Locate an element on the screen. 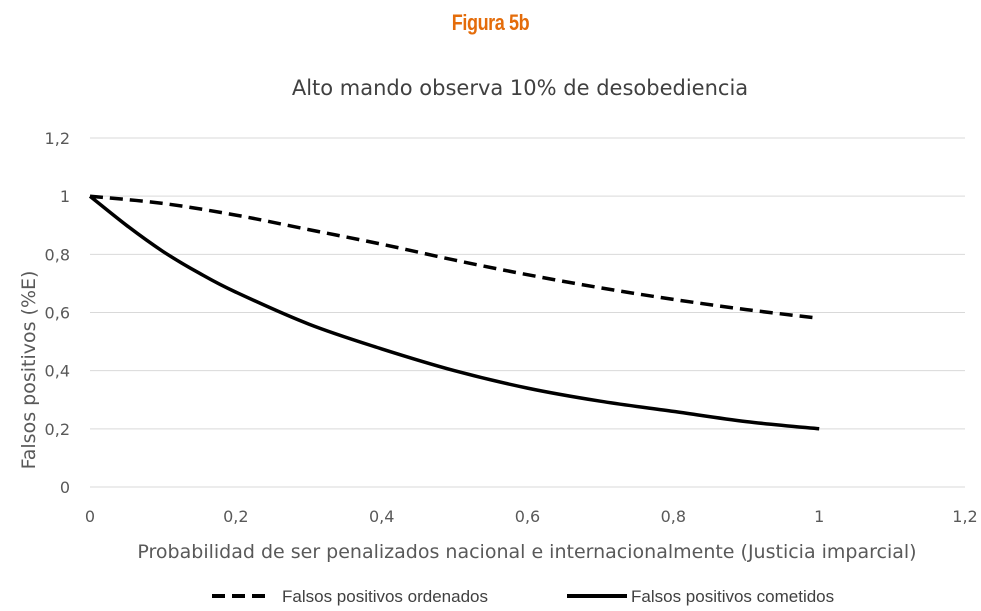 This screenshot has height=611, width=981. chart-title: Alto mando observa 10% de desobediencia is located at coordinates (520, 88).